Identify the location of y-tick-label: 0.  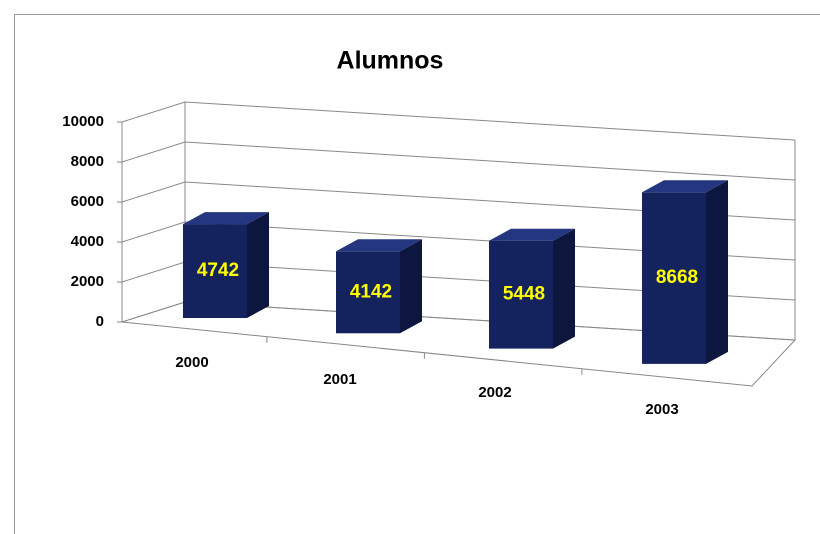
(100, 321).